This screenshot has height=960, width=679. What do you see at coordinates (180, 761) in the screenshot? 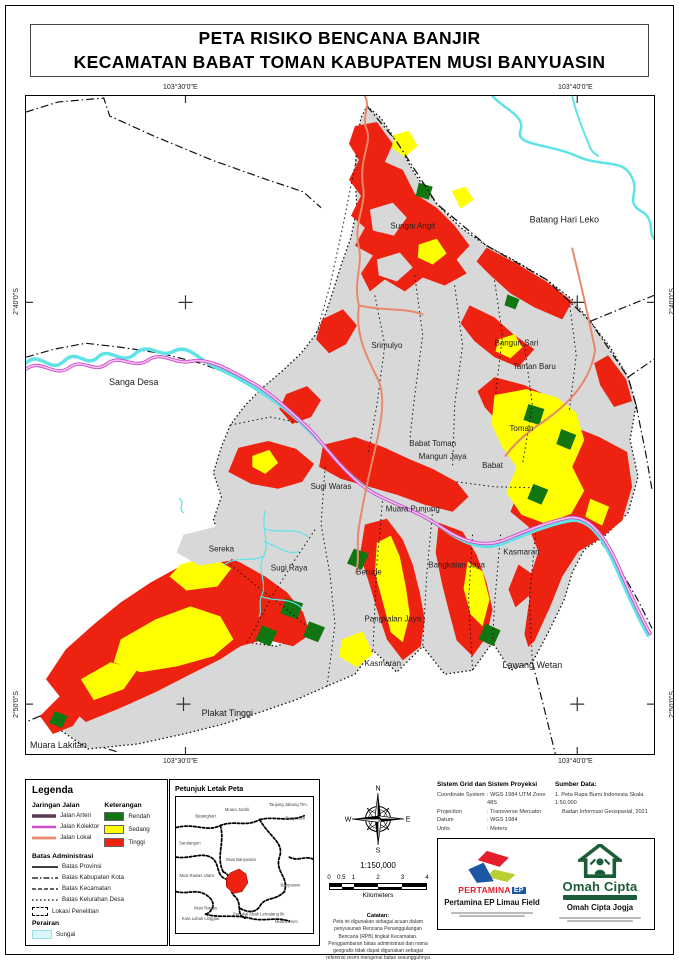
I see `coord-bottom-left: 103°30'0"E` at bounding box center [180, 761].